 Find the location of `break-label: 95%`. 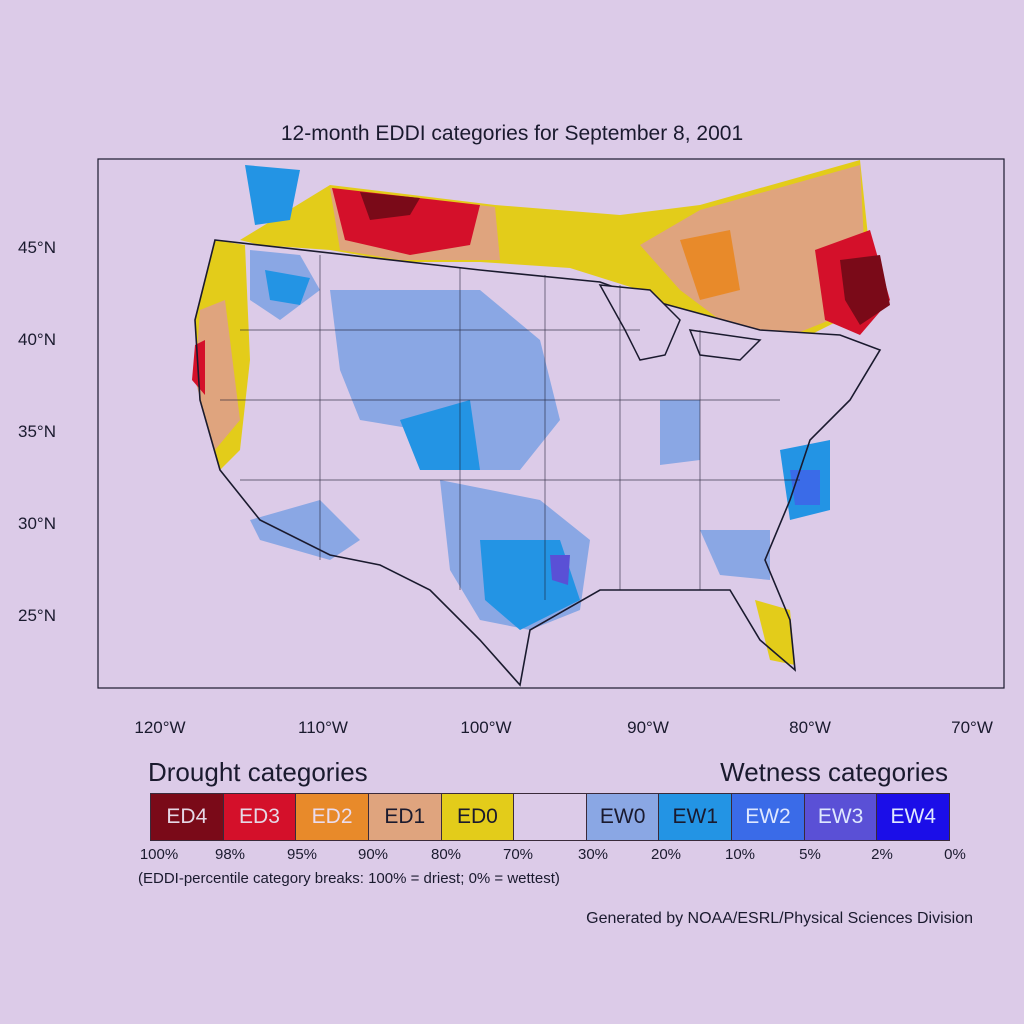

break-label: 95% is located at coordinates (302, 854).